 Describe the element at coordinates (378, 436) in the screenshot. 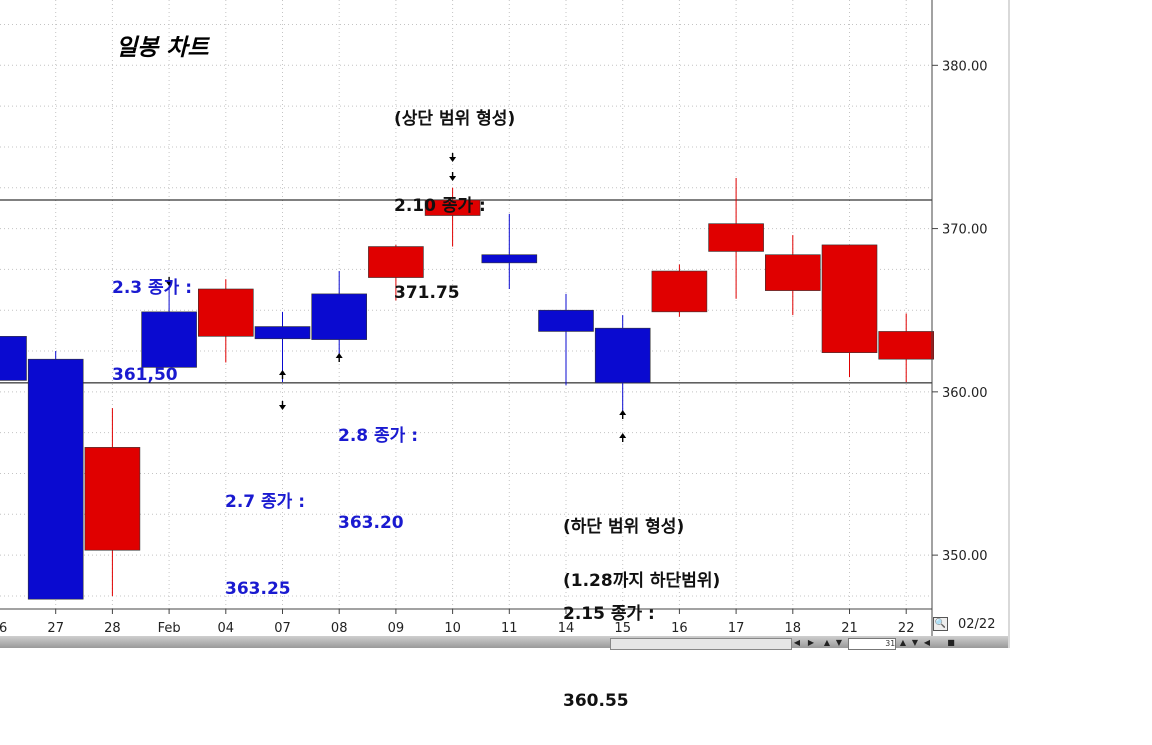

I see `annotation-feb8-line1: 2.8 종가 :` at that location.